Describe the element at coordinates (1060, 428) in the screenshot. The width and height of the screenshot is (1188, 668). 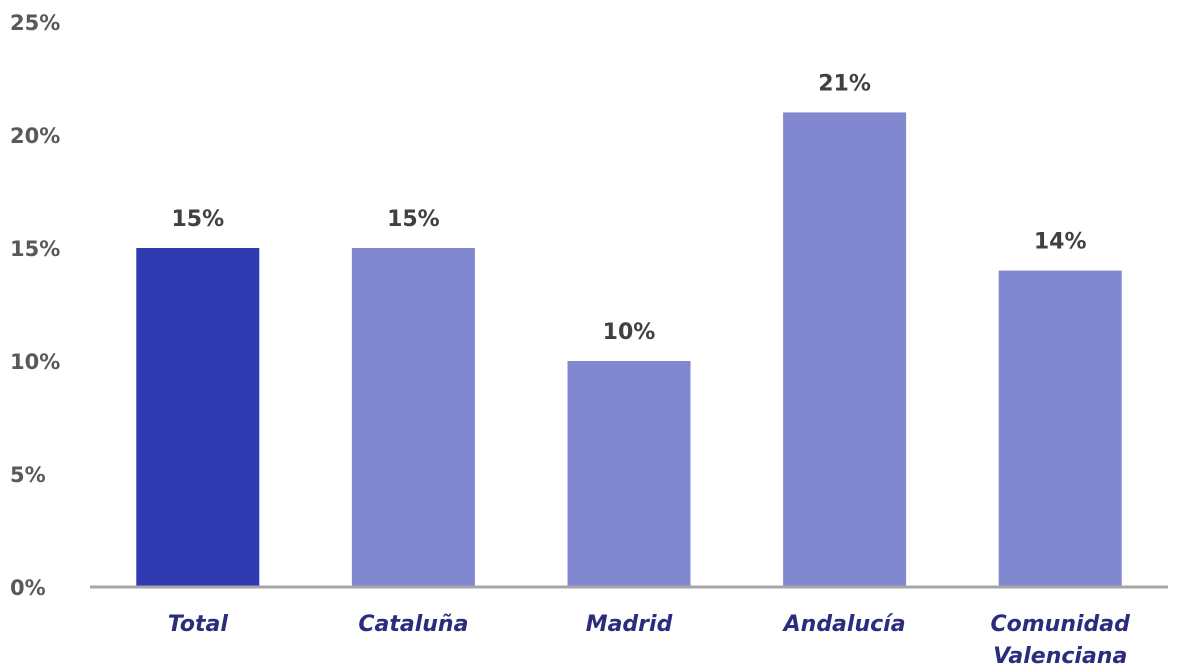
I see `bar-comunidad-valenciana` at that location.